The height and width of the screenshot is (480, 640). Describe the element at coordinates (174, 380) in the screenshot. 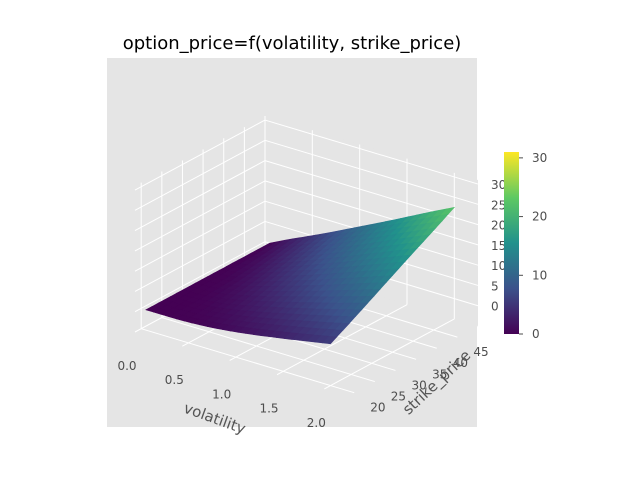

I see `x-tick-label: 0.5` at that location.